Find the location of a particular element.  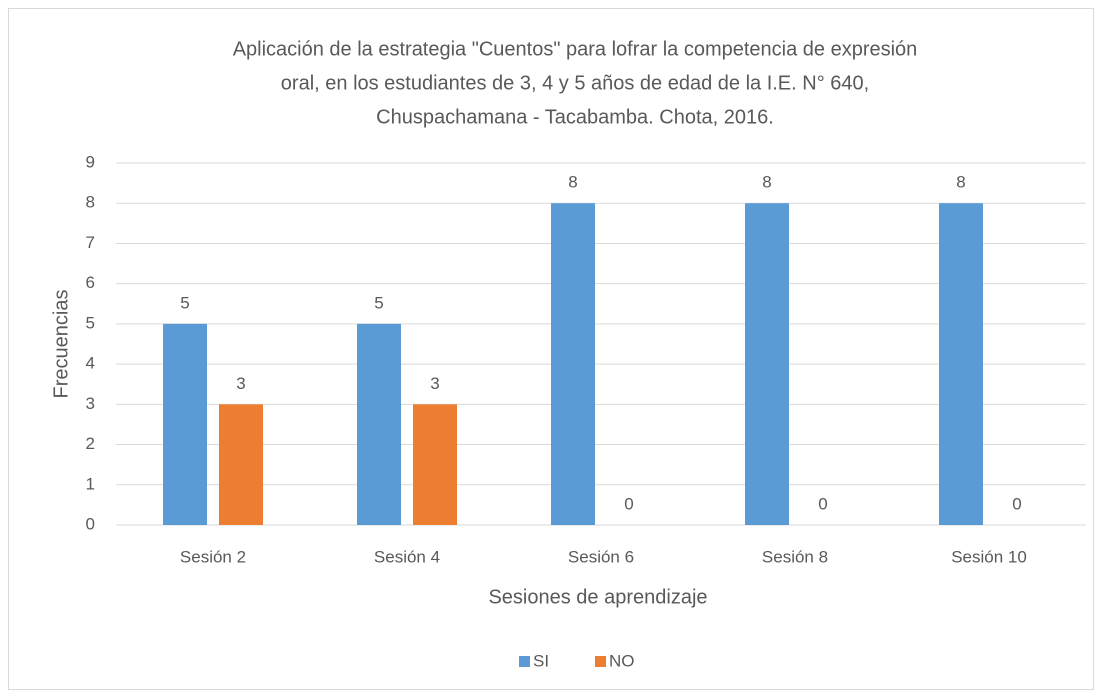

y-tick-label: 2 is located at coordinates (90, 443).